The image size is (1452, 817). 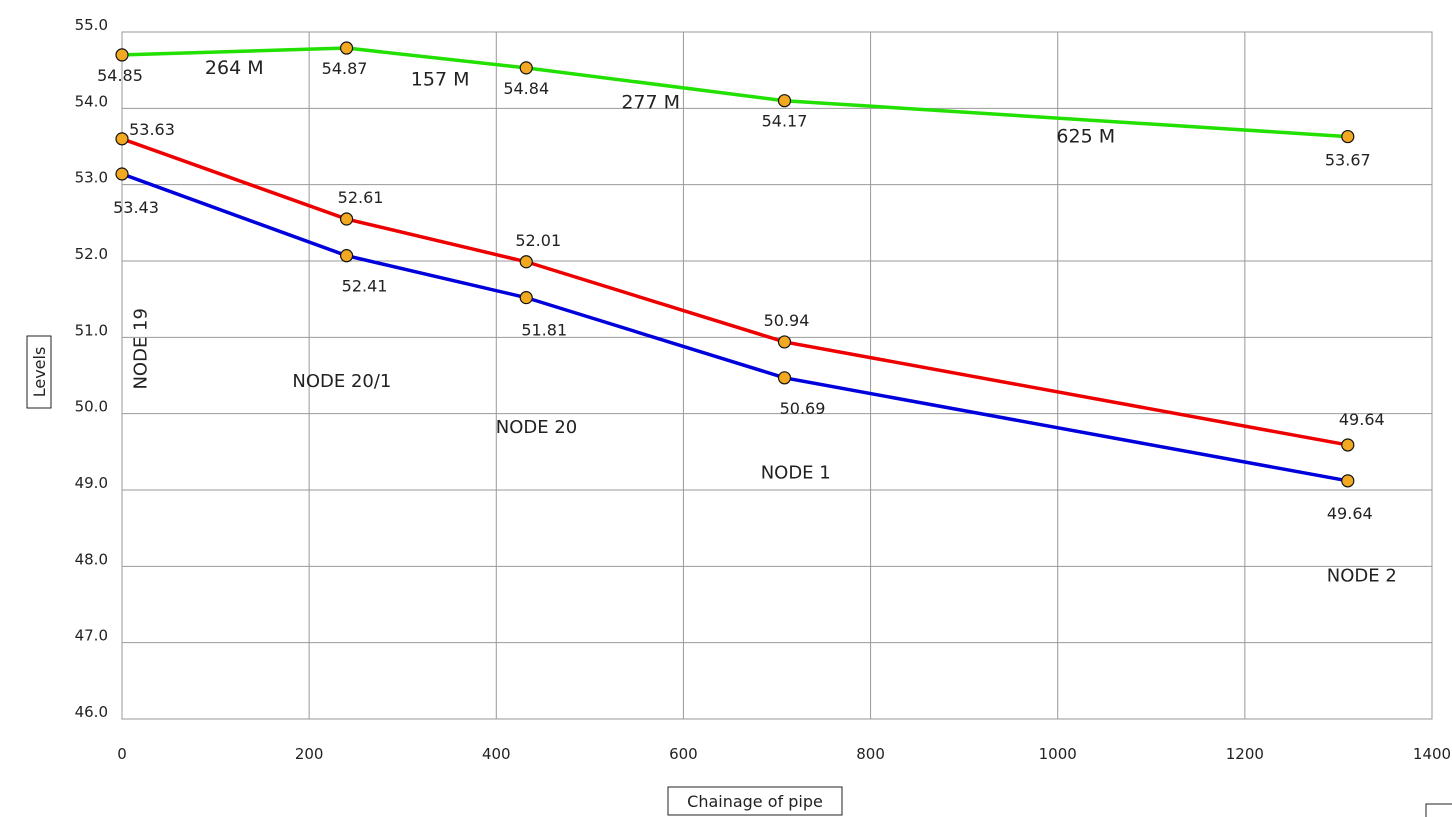 What do you see at coordinates (1245, 754) in the screenshot?
I see `x-tick-label: 1200` at bounding box center [1245, 754].